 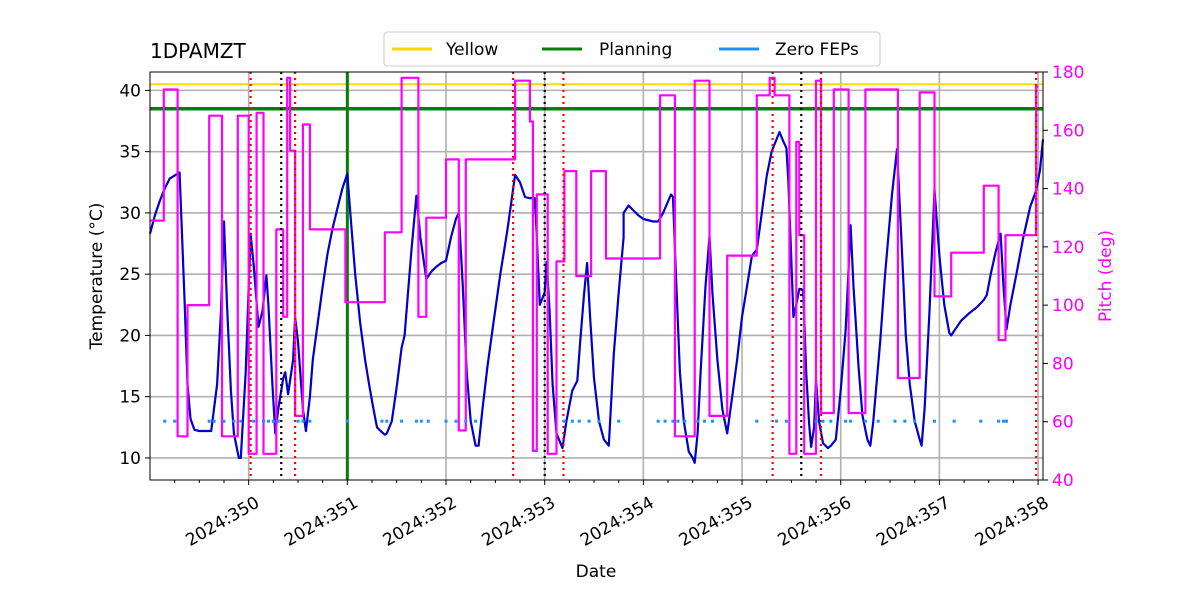 I want to click on y2-tick-label: 60, so click(x=1063, y=423).